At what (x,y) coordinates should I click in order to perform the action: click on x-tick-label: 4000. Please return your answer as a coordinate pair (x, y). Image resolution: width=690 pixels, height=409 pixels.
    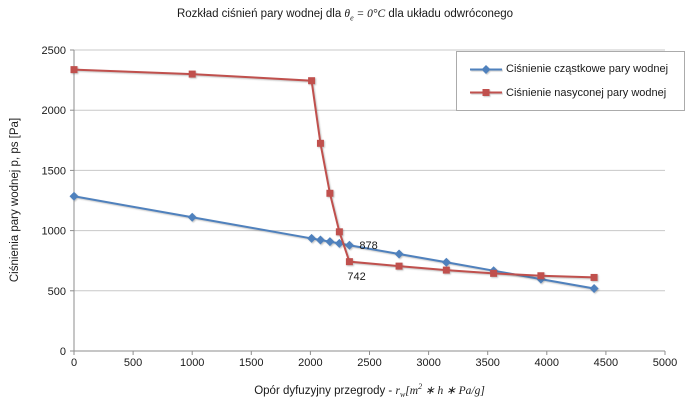
    Looking at the image, I should click on (547, 363).